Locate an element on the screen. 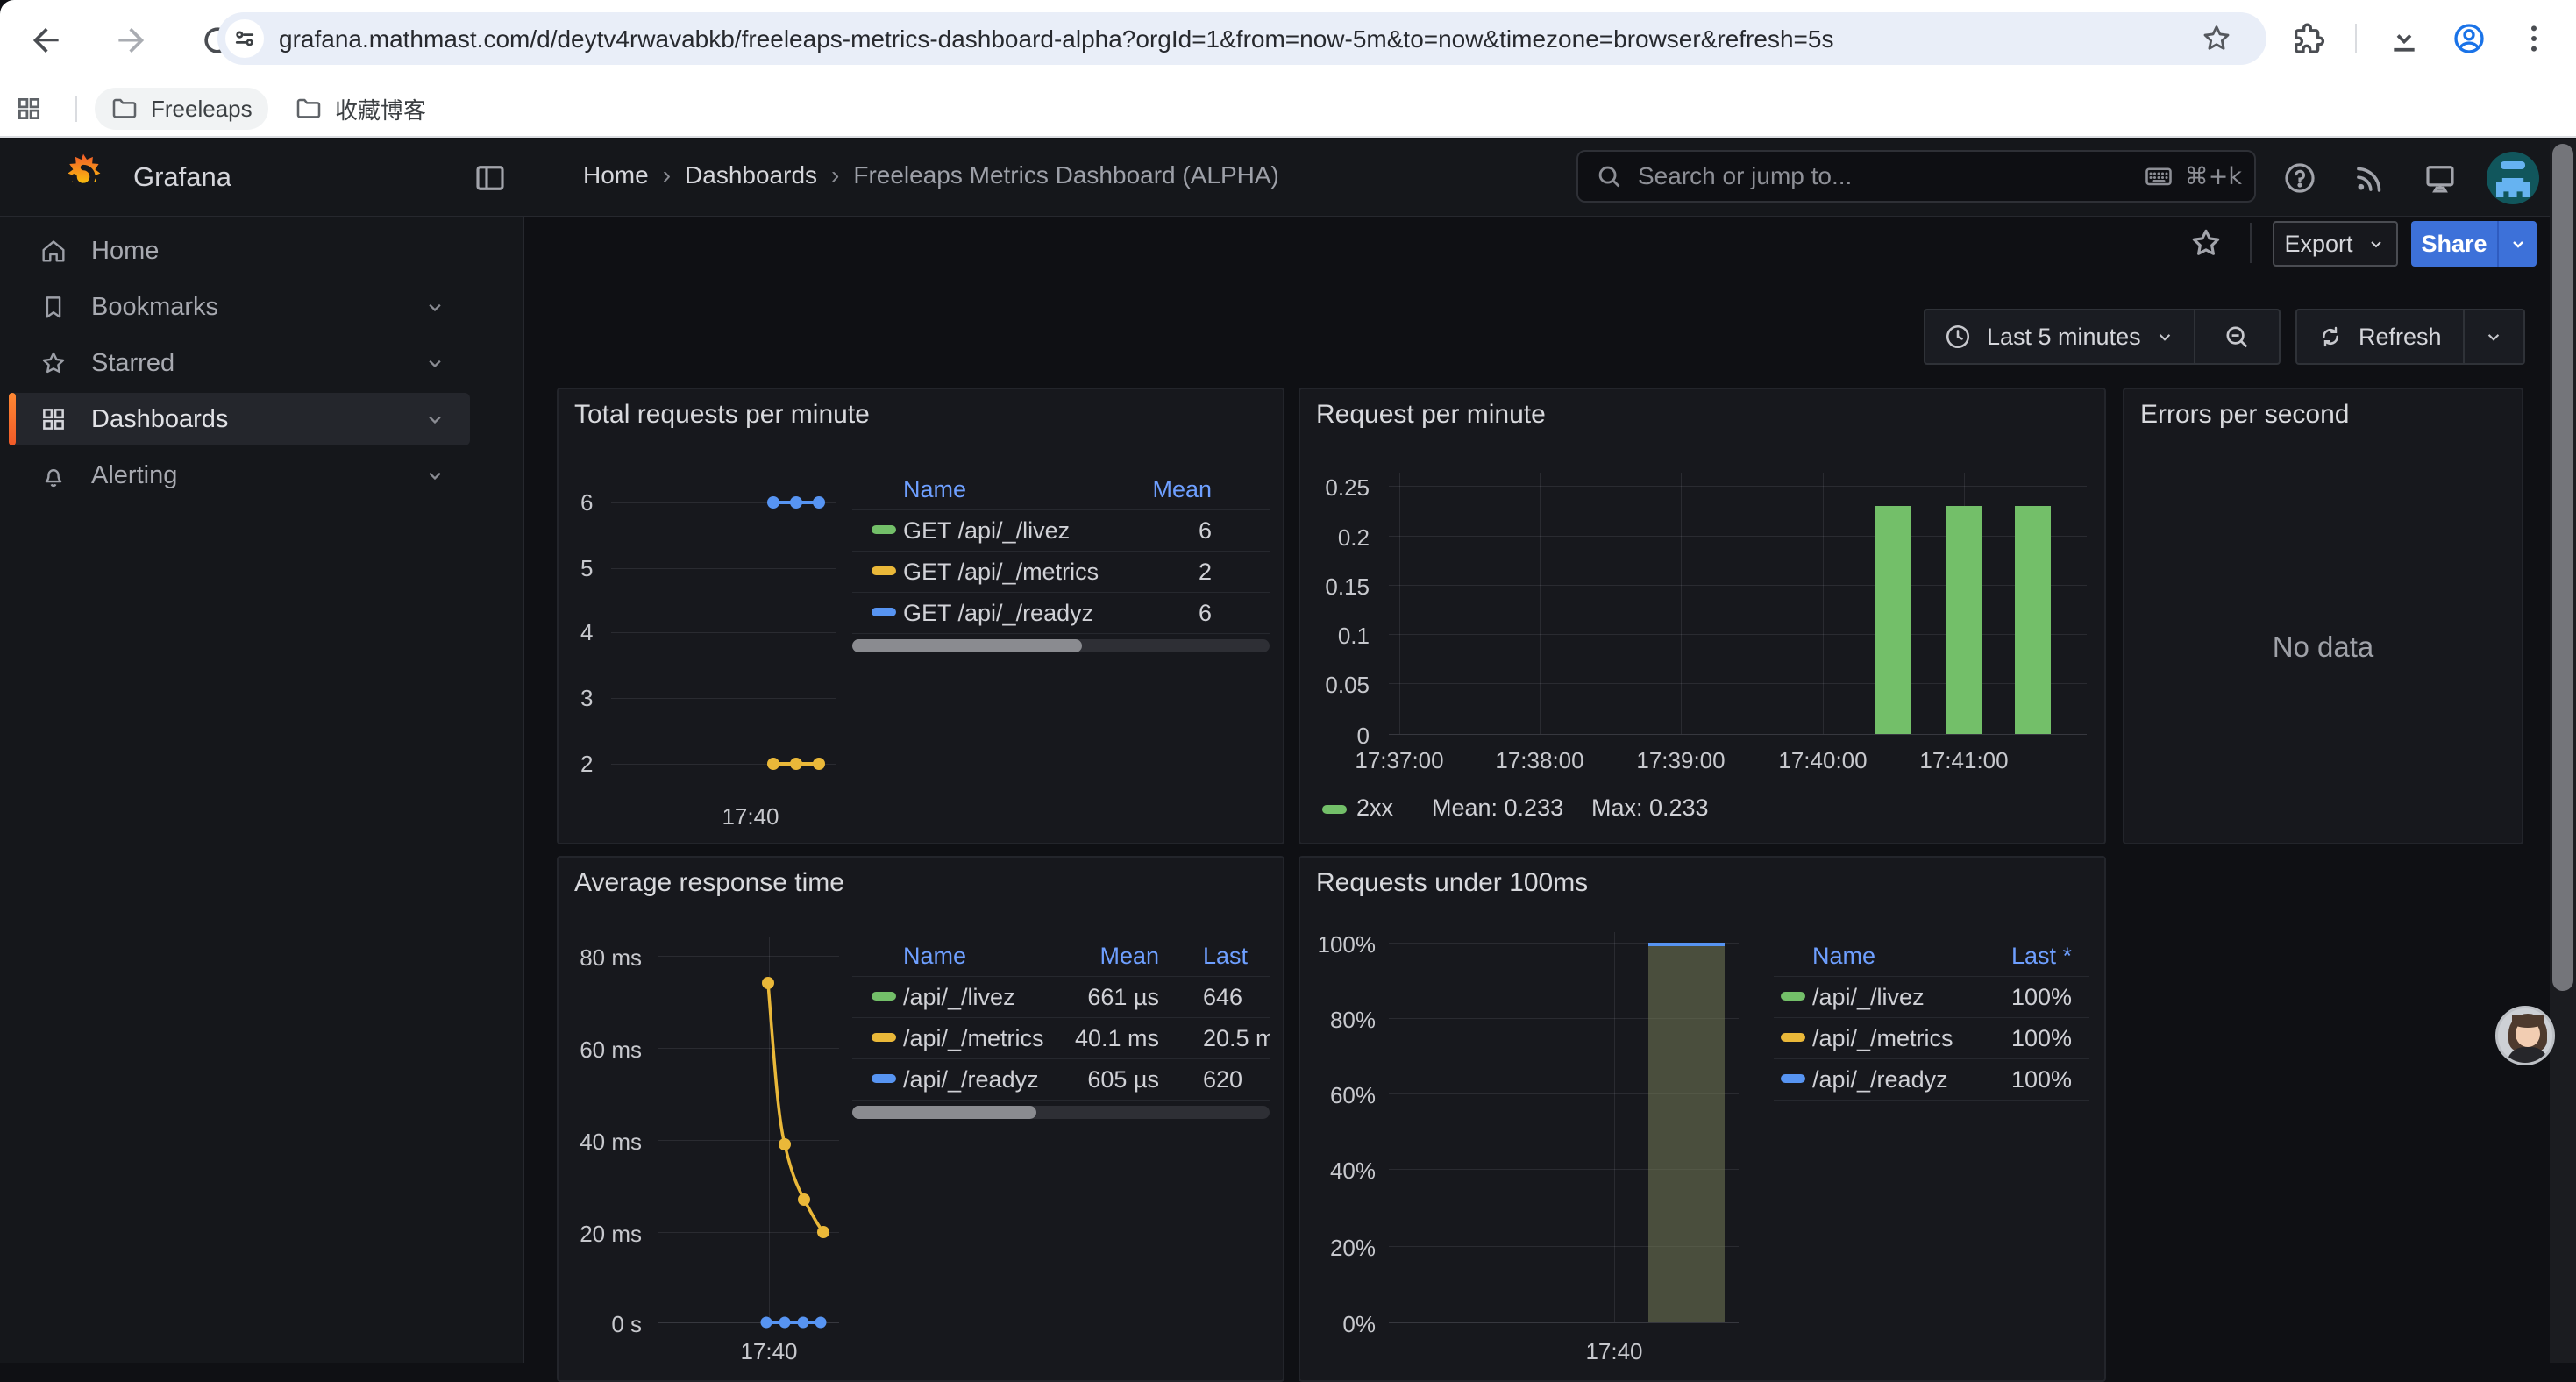 This screenshot has height=1382, width=2576. sidebar-item-dashboards: Dashboards is located at coordinates (239, 419).